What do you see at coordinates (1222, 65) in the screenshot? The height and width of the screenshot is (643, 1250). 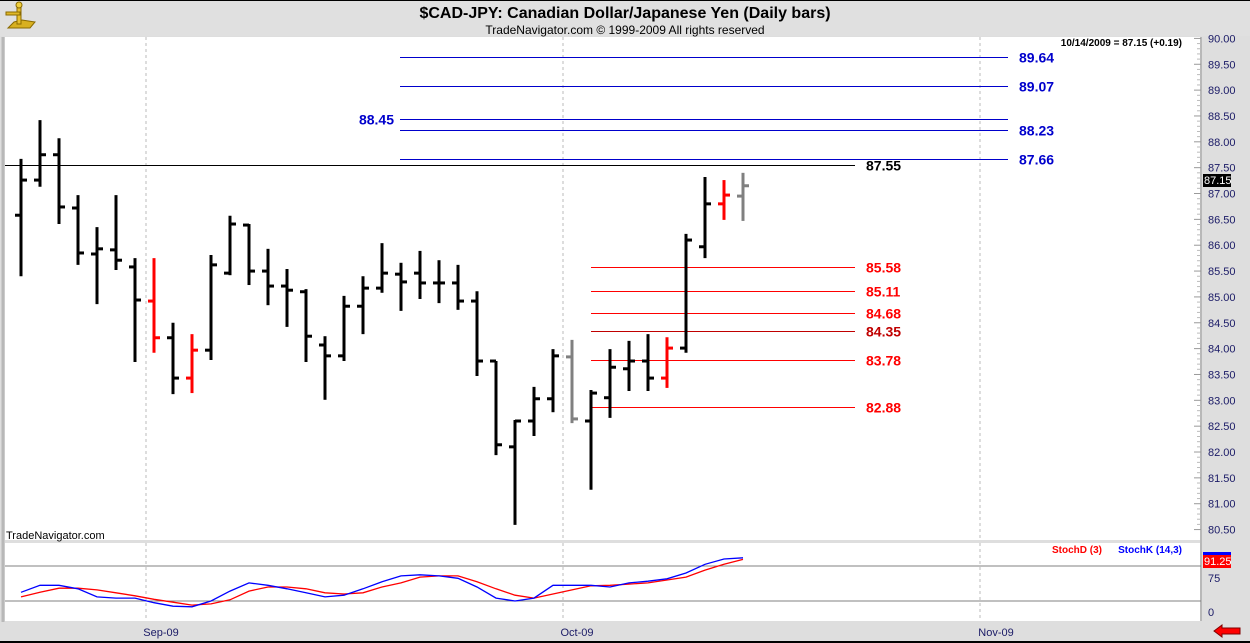 I see `y-tick-label: 89.50` at bounding box center [1222, 65].